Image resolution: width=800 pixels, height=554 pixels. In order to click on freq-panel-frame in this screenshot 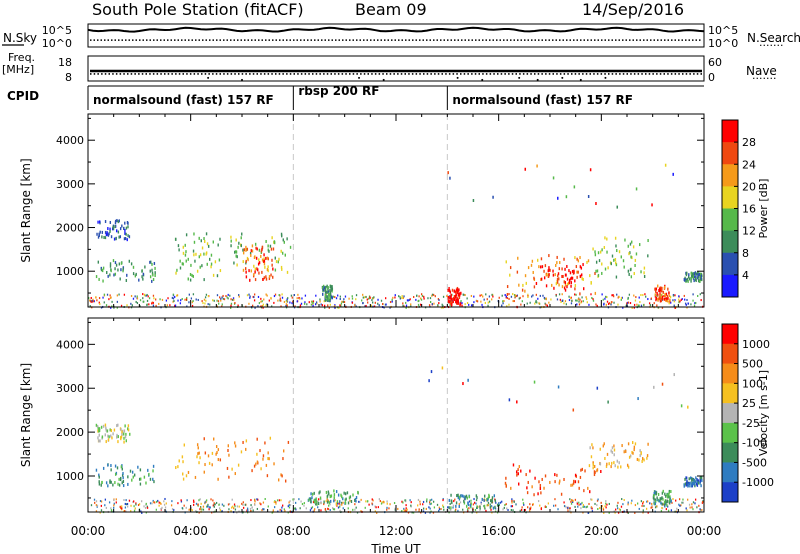, I will do `click(396, 68)`.